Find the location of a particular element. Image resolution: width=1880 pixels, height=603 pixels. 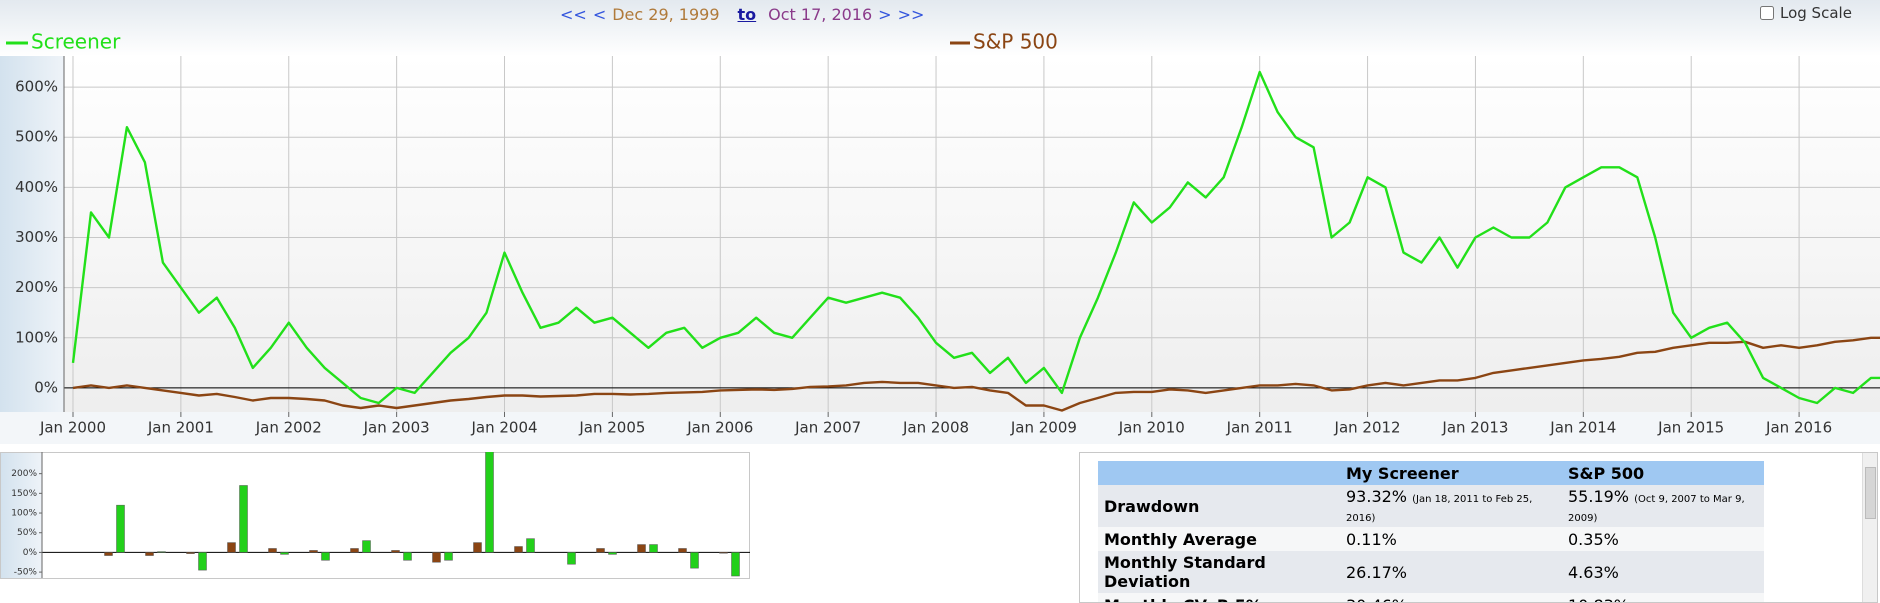

scroll-thumb is located at coordinates (1870, 493).